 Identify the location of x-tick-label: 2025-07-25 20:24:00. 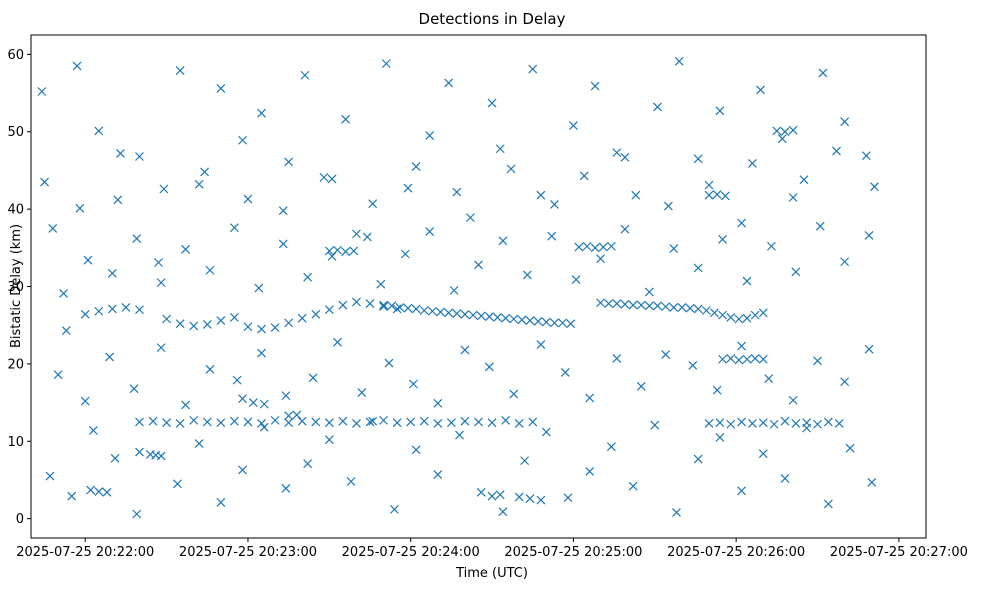
(411, 552).